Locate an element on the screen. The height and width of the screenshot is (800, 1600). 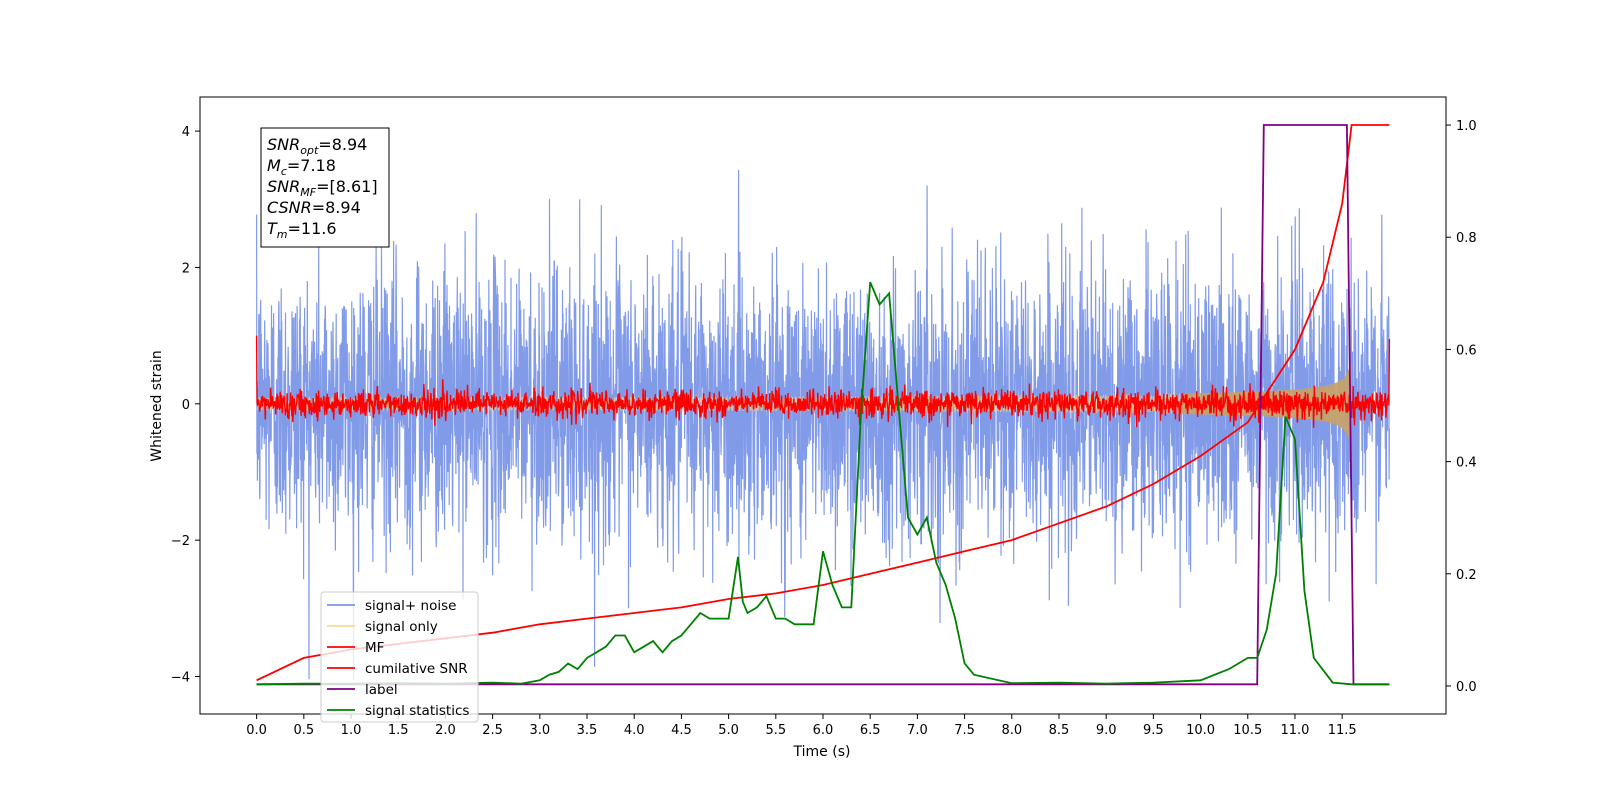
x-tick-label: 7.5 is located at coordinates (964, 730).